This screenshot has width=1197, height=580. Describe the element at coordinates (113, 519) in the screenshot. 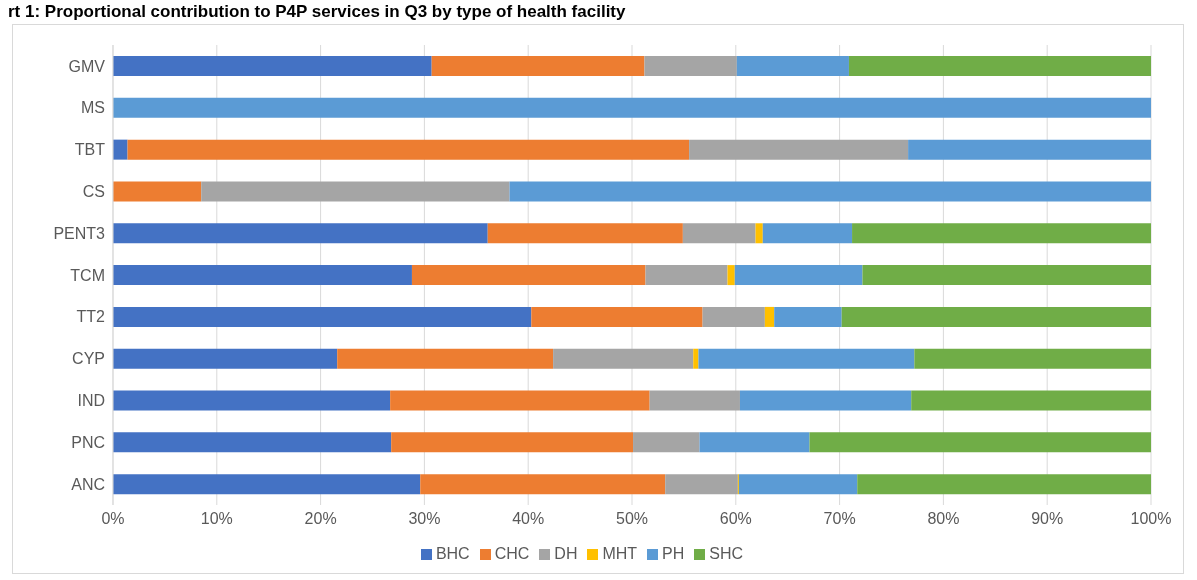

I see `x-tick-label: 0%` at that location.